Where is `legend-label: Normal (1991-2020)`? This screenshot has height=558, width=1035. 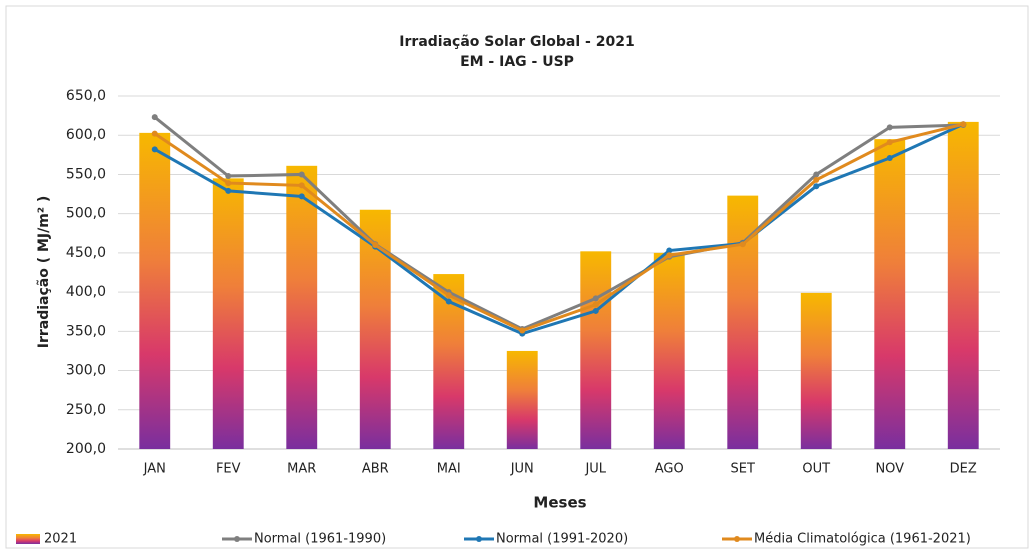
legend-label: Normal (1991-2020) is located at coordinates (562, 539).